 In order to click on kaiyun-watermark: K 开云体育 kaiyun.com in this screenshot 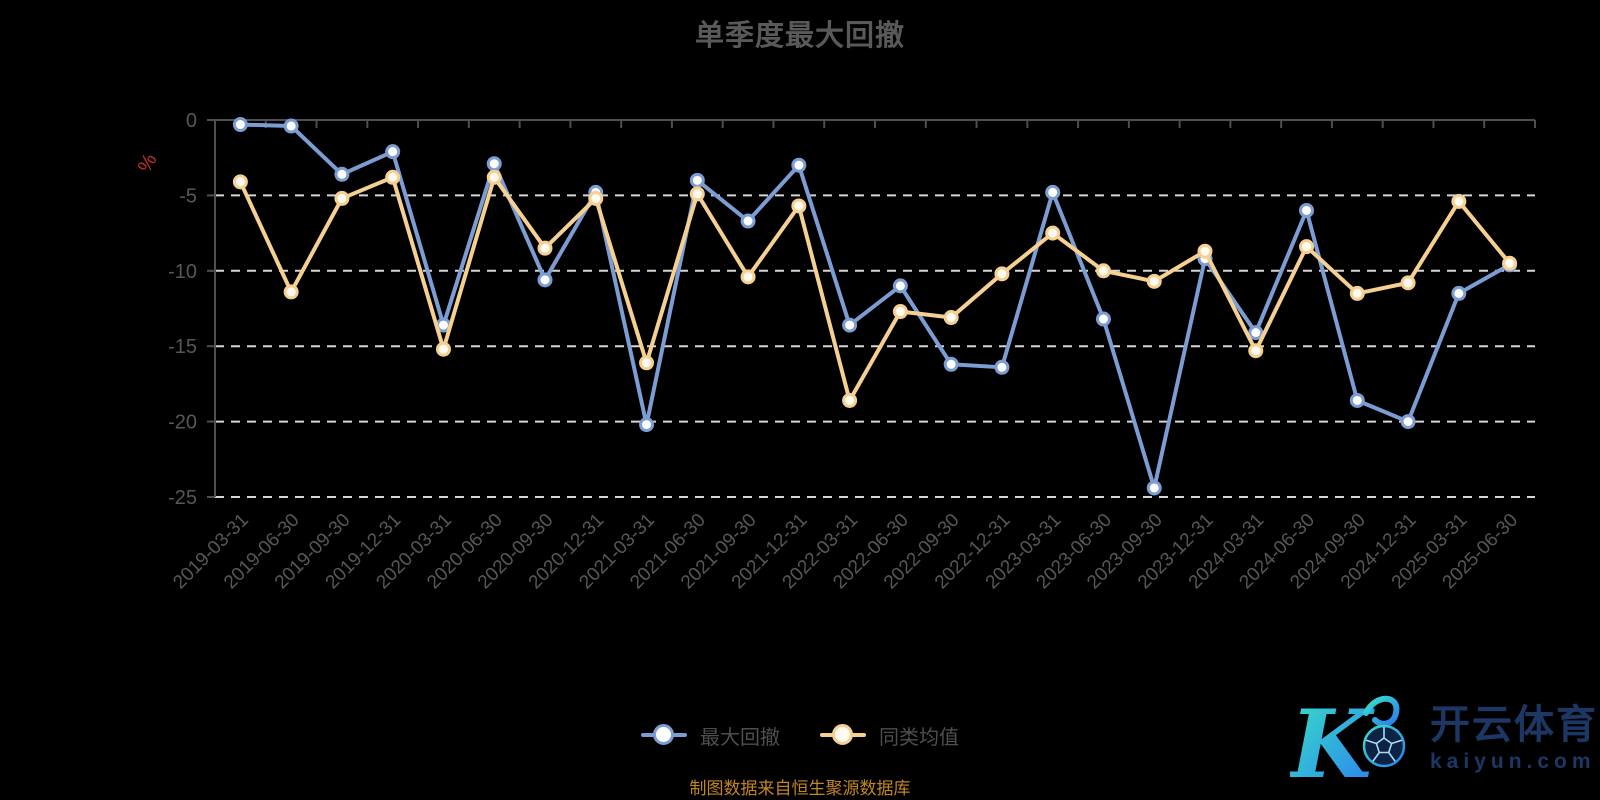, I will do `click(1445, 739)`.